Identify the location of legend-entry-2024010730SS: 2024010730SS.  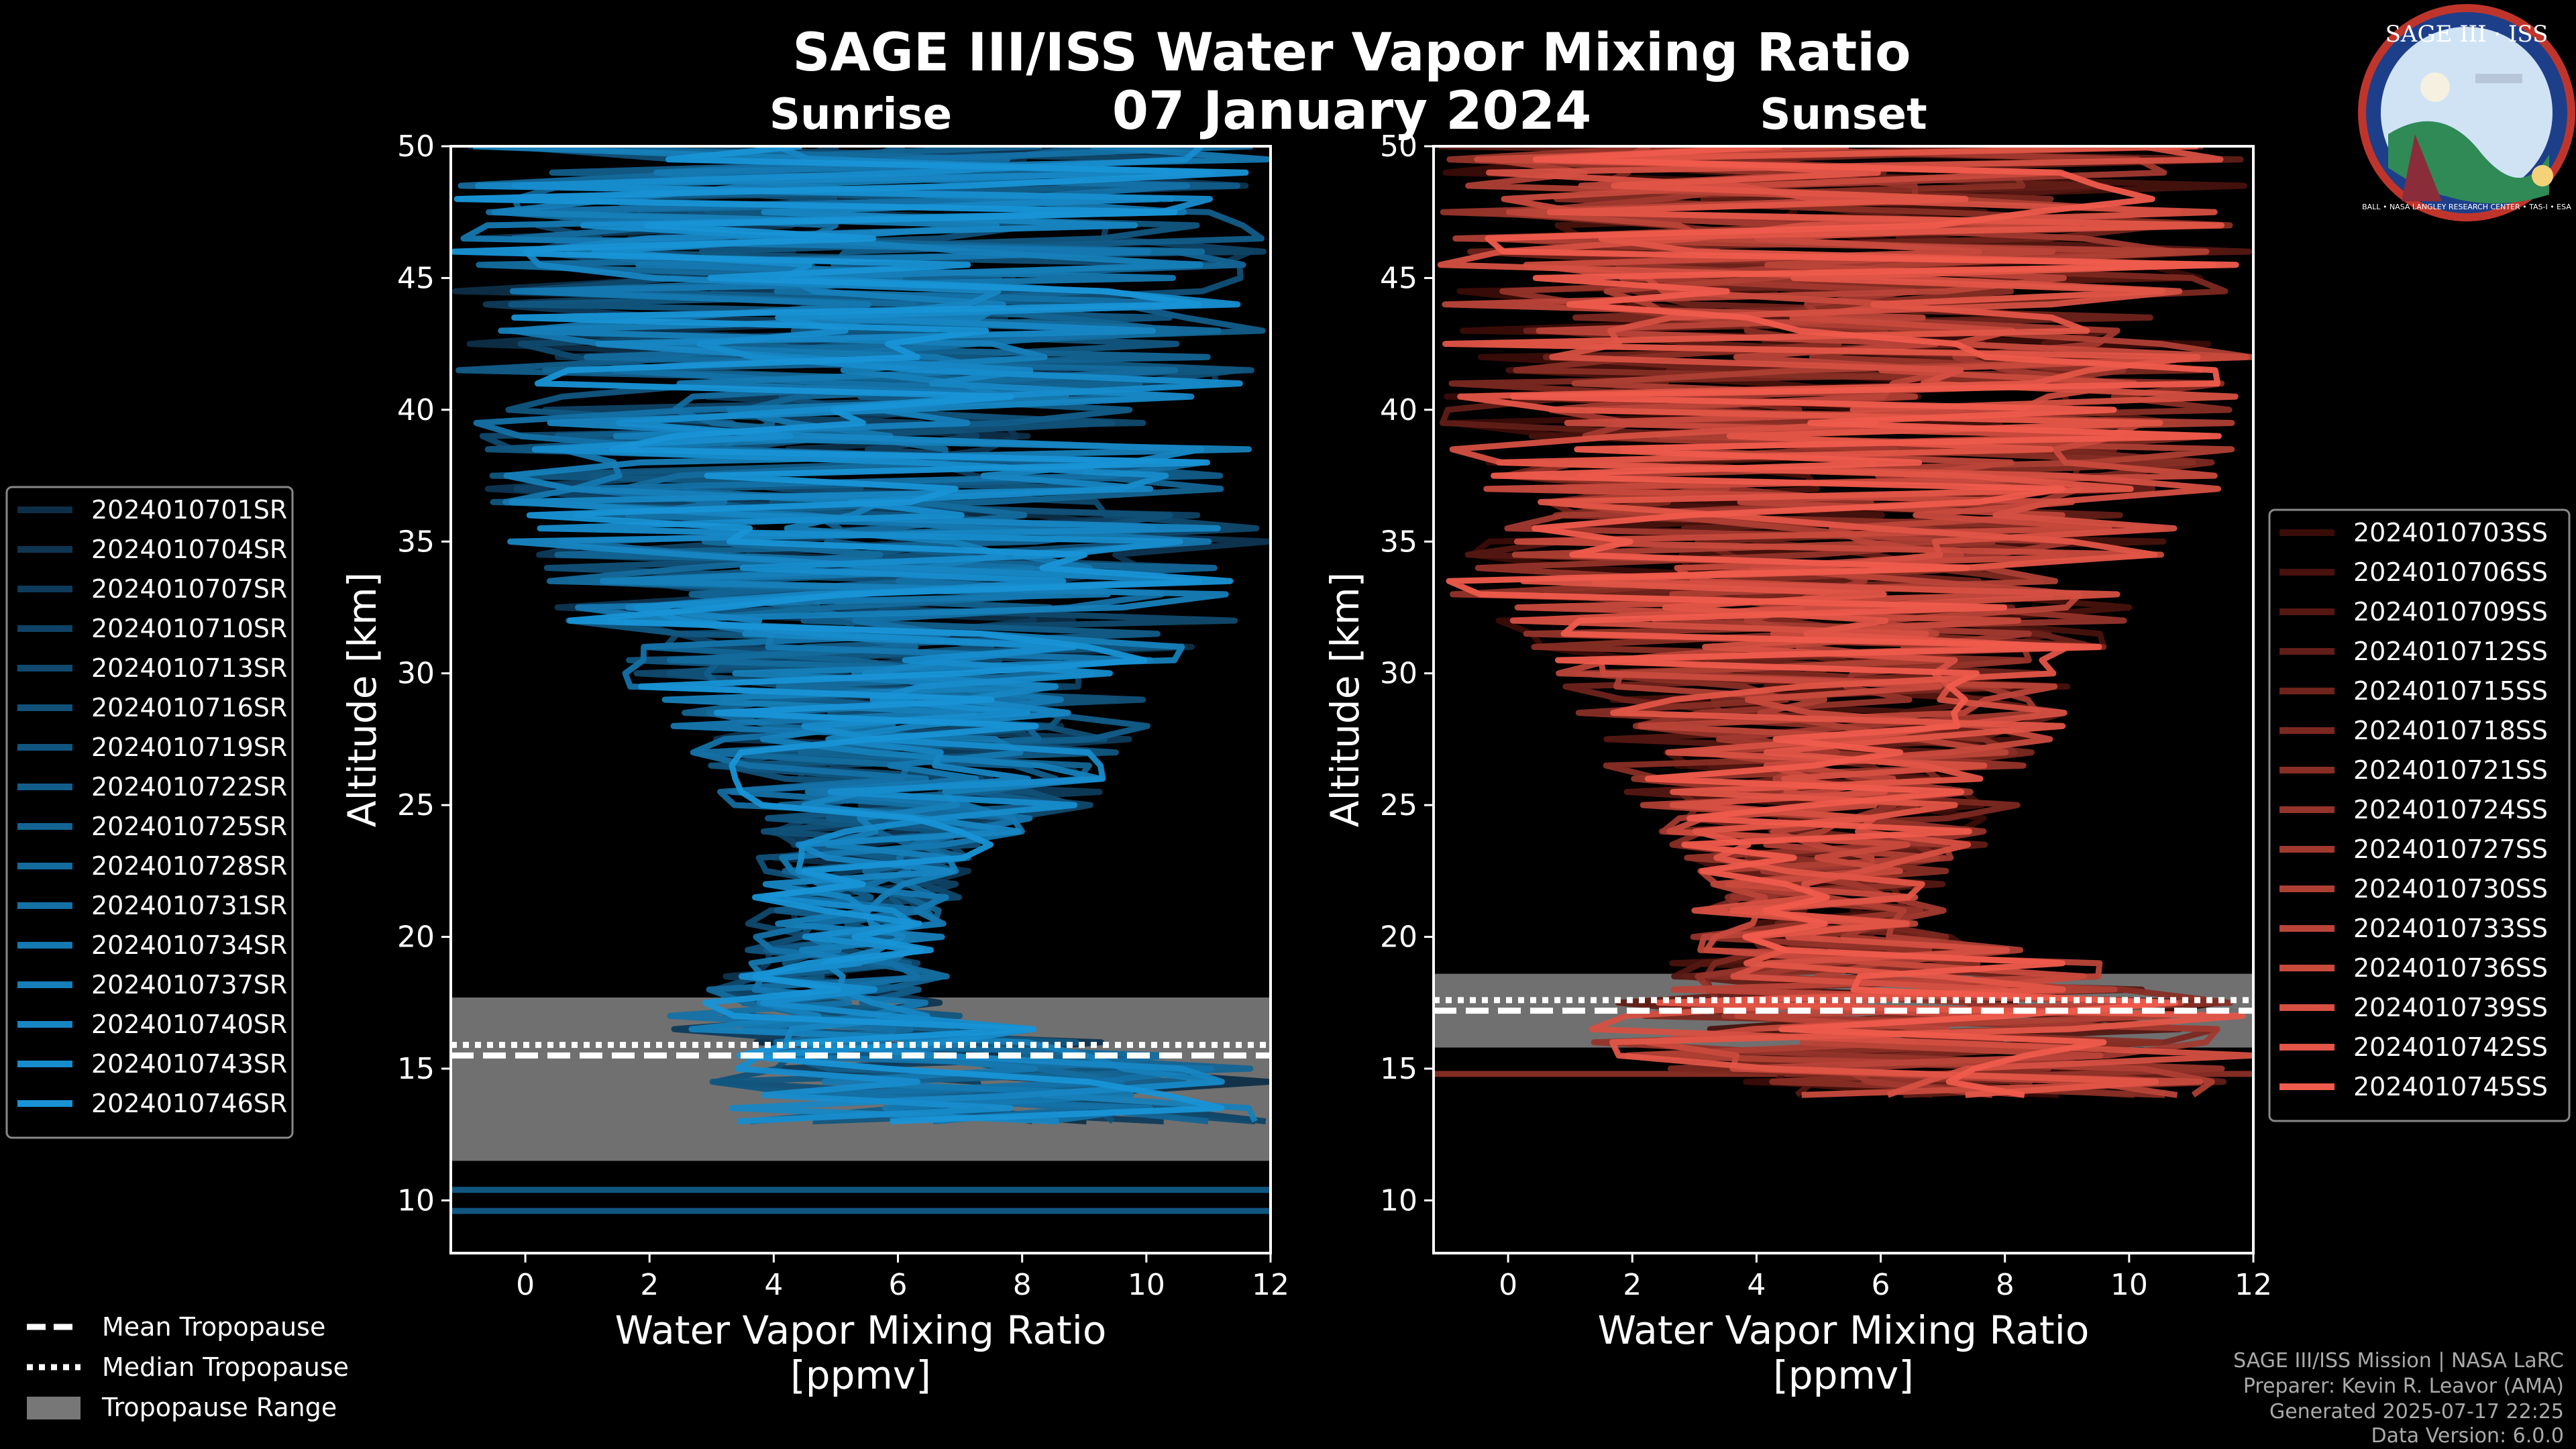
(2450, 889).